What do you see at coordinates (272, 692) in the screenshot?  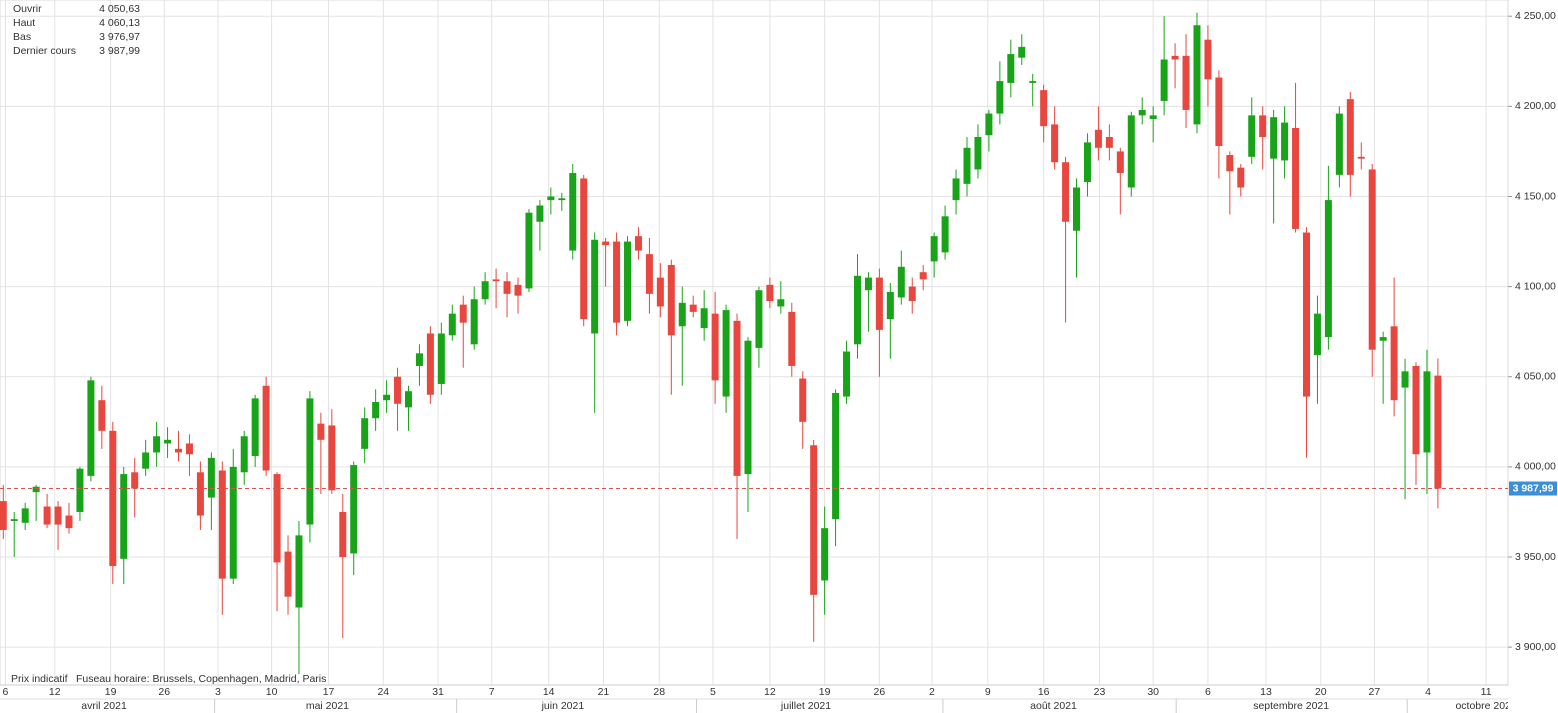 I see `x-tick-label: 10` at bounding box center [272, 692].